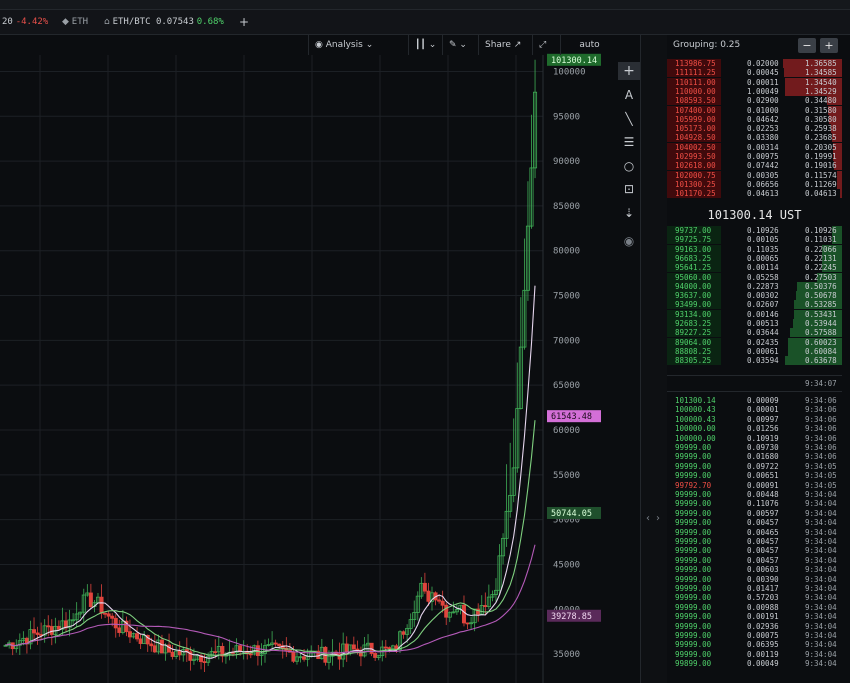 The height and width of the screenshot is (683, 850). What do you see at coordinates (75, 22) in the screenshot?
I see `ticker-tab-eth: ◆ ETH` at bounding box center [75, 22].